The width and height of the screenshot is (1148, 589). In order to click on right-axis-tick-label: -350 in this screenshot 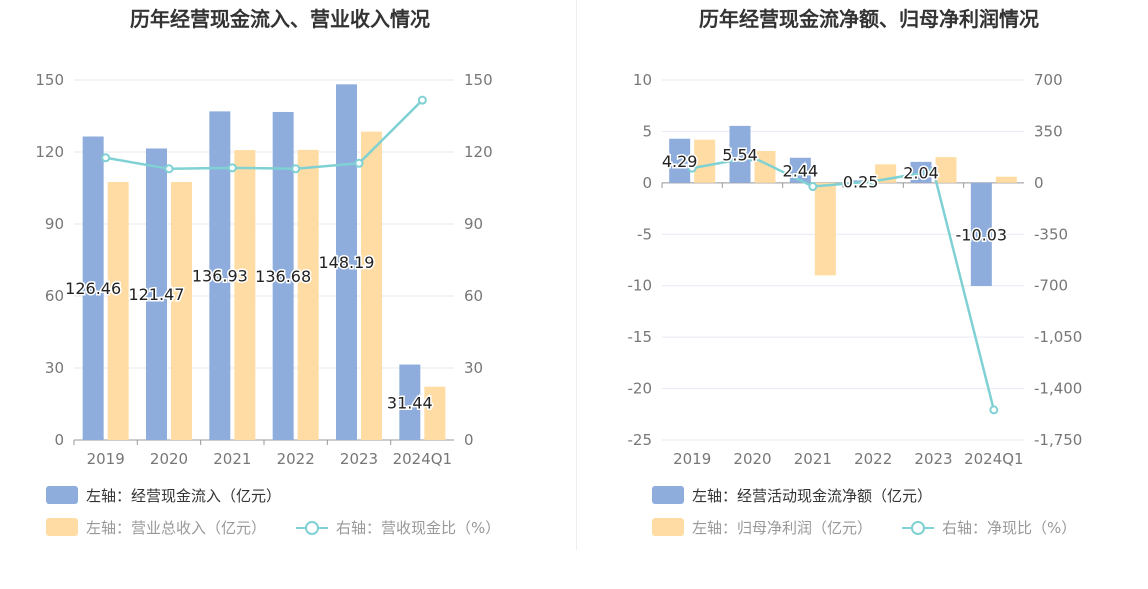, I will do `click(1051, 234)`.